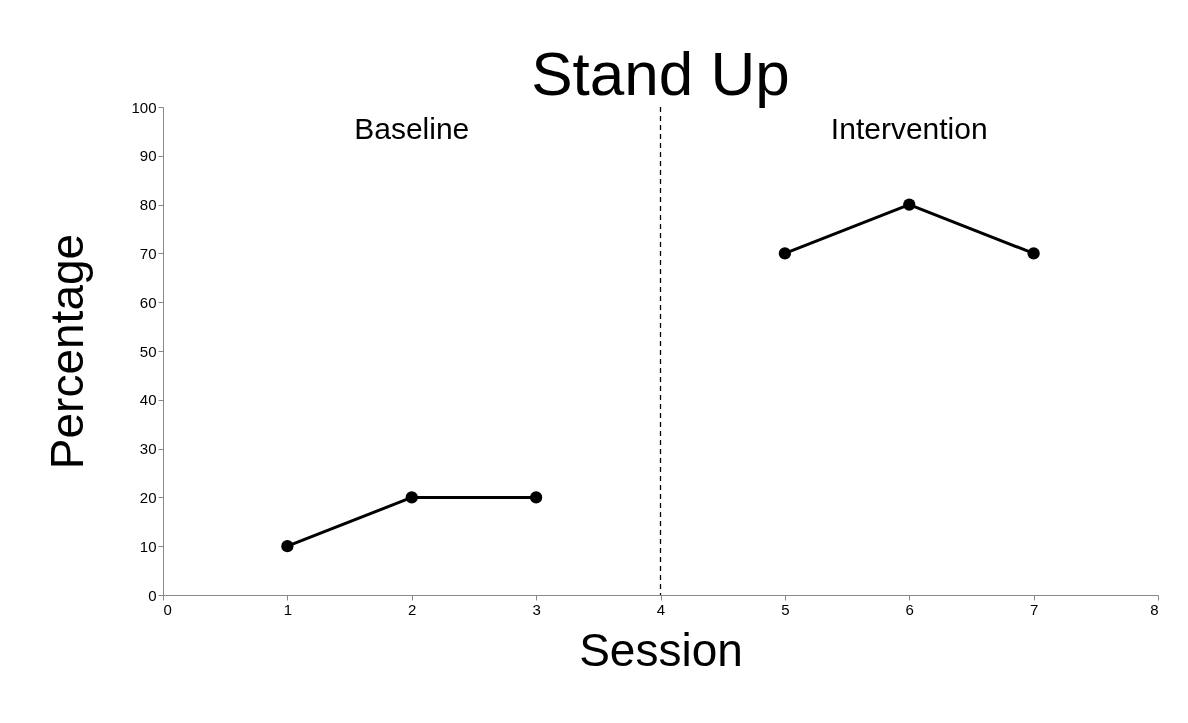  Describe the element at coordinates (661, 649) in the screenshot. I see `x-axis-title: Session` at that location.